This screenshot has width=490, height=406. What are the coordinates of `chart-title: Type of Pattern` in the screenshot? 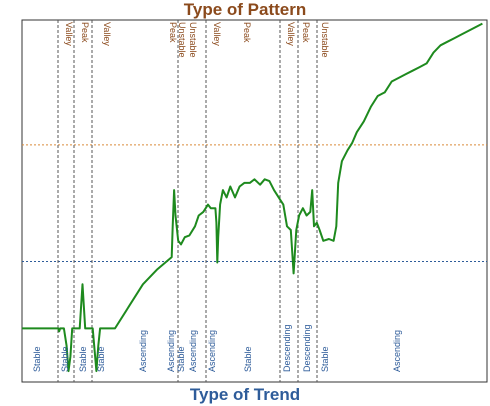 It's located at (245, 9).